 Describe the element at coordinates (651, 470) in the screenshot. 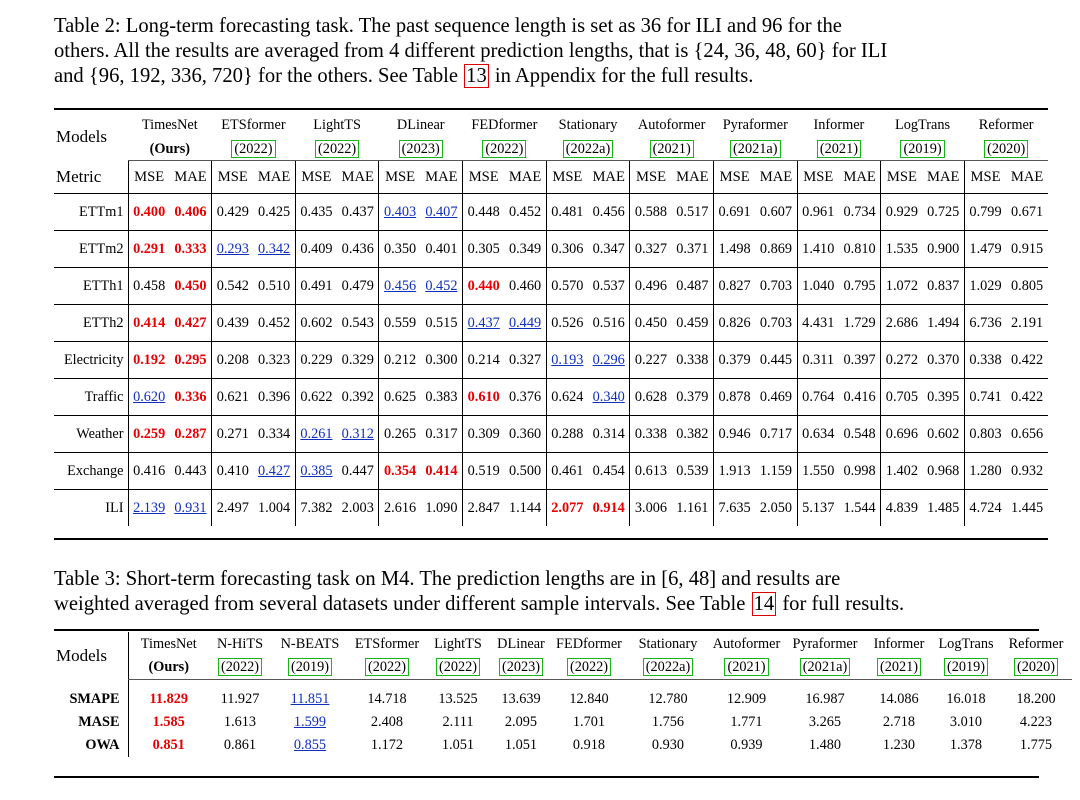

I see `value: 0.613` at that location.